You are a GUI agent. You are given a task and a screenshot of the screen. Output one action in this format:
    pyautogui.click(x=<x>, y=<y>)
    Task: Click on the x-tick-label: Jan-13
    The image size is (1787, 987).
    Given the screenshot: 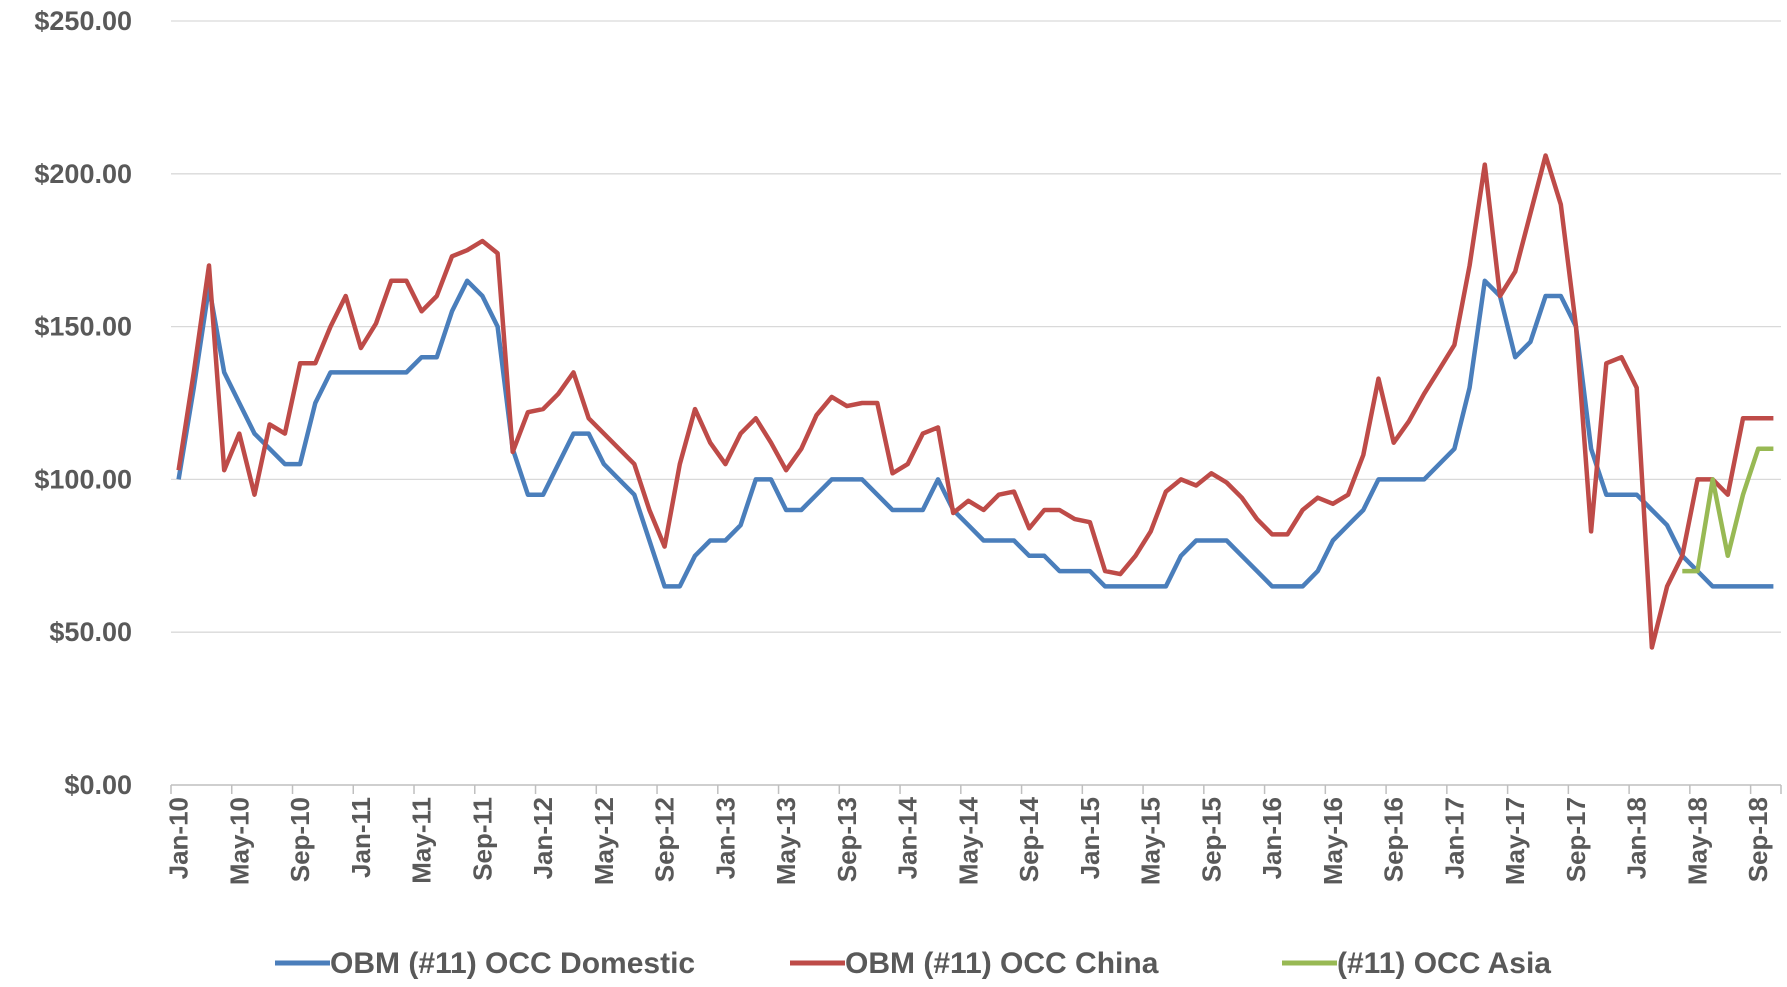 What is the action you would take?
    pyautogui.click(x=725, y=838)
    